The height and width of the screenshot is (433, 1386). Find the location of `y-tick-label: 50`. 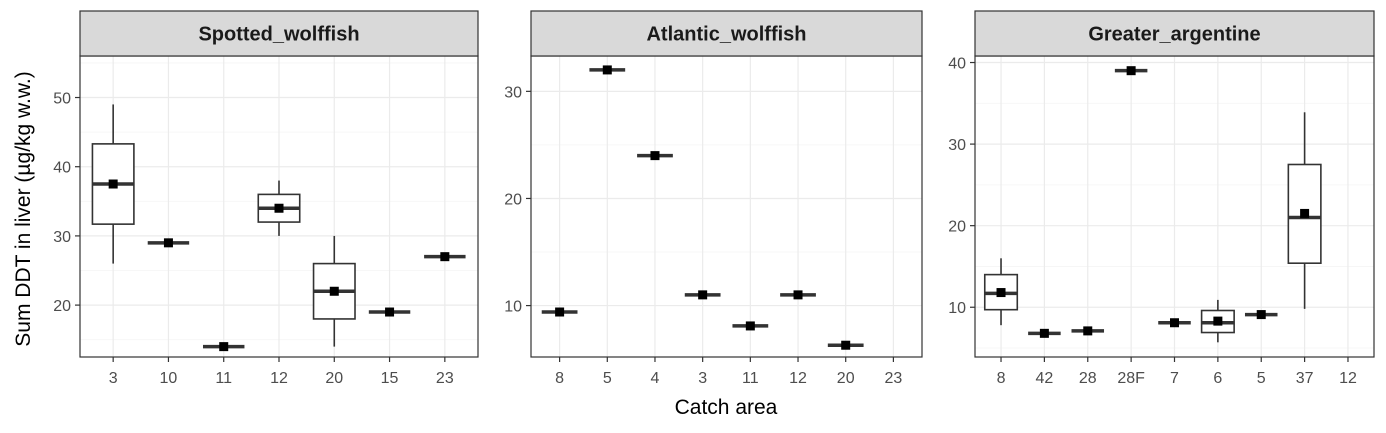

y-tick-label: 50 is located at coordinates (62, 99).